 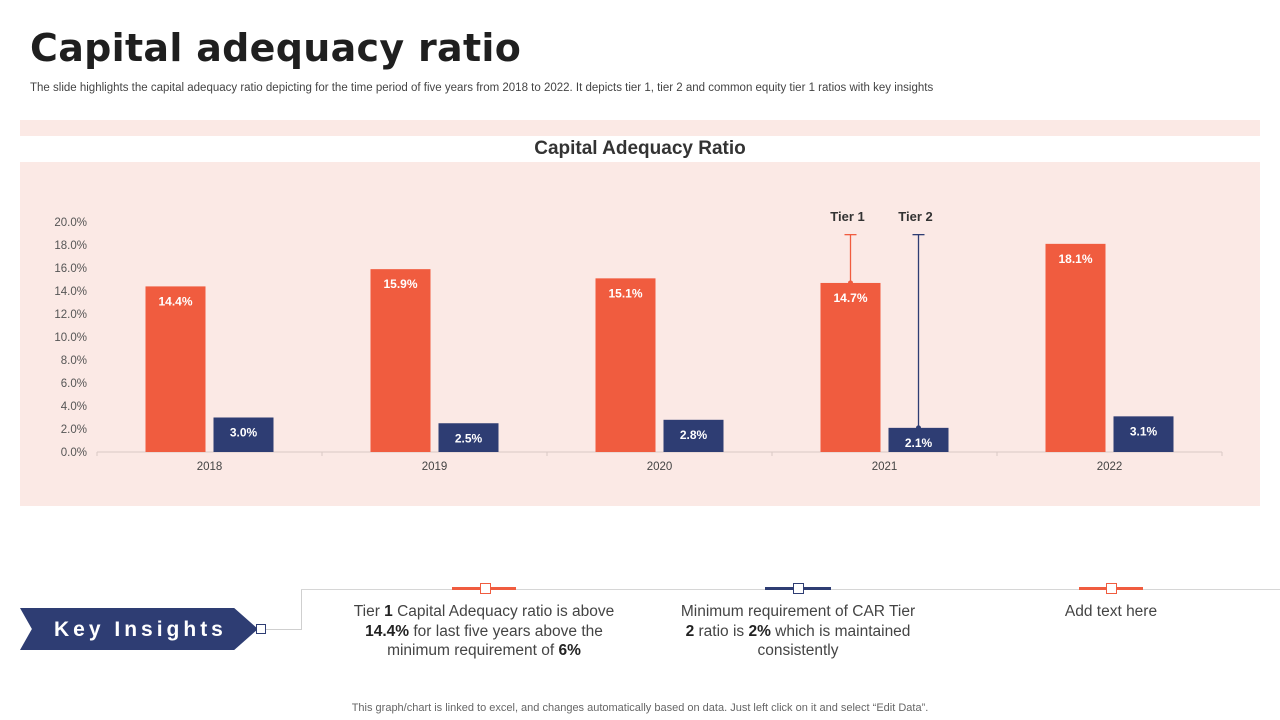 I want to click on y-tick-label: 14.0%, so click(x=70, y=292).